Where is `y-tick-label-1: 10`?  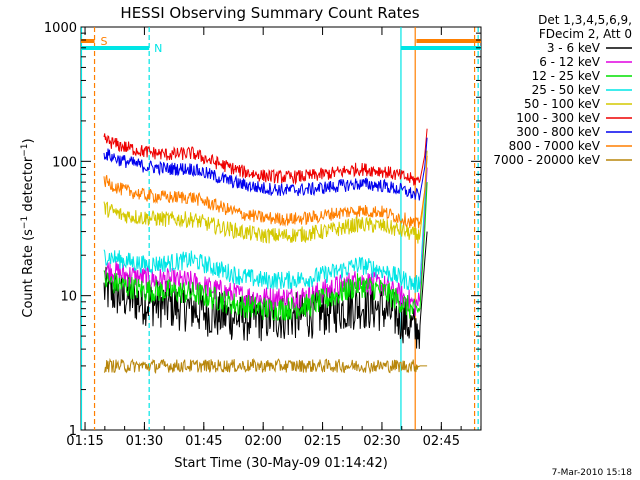 y-tick-label-1: 10 is located at coordinates (68, 297).